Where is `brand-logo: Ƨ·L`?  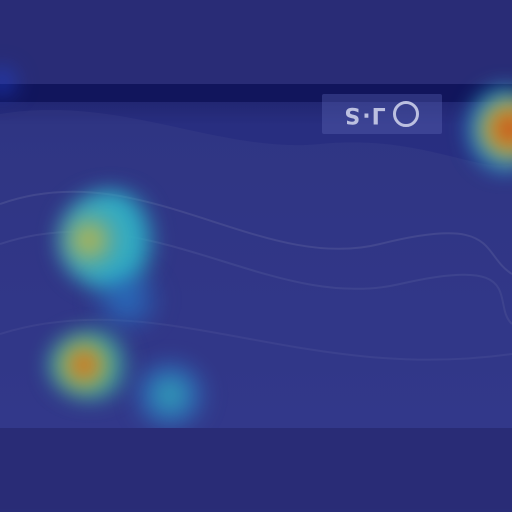 brand-logo: Ƨ·L is located at coordinates (382, 114).